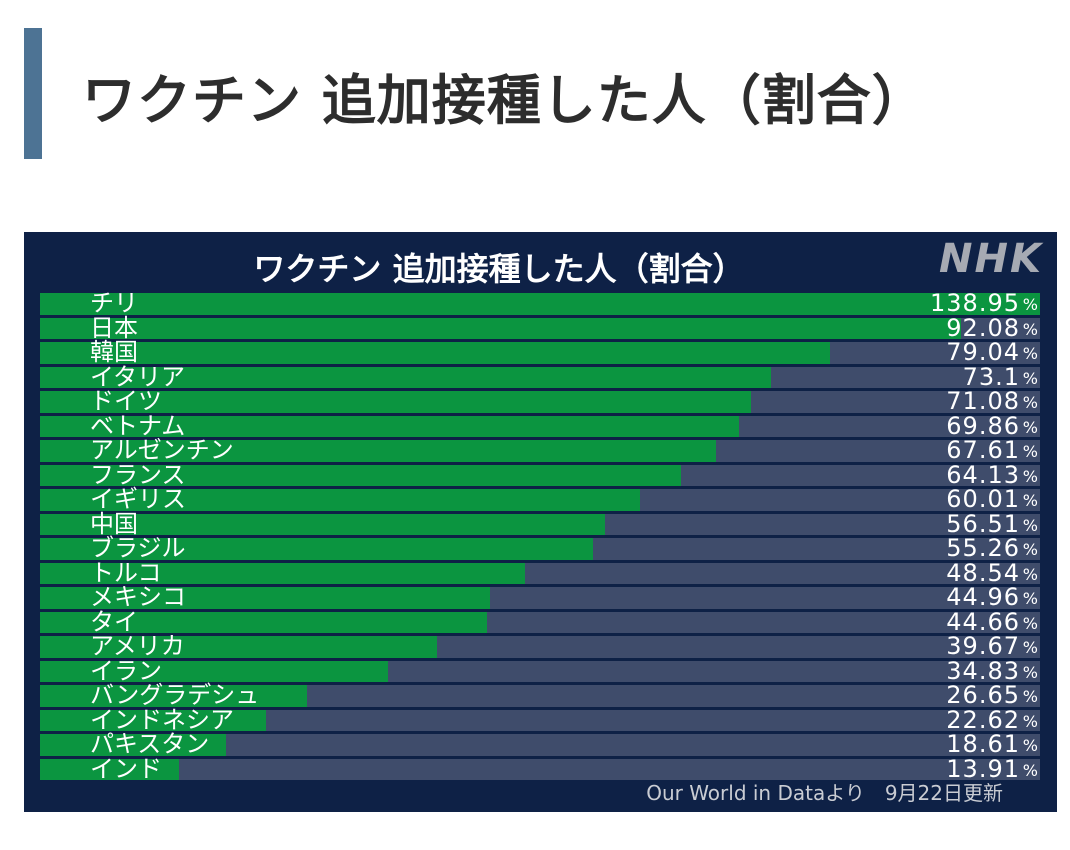 The image size is (1070, 850). I want to click on bar-row: アルゼンチン 67.61%, so click(540, 450).